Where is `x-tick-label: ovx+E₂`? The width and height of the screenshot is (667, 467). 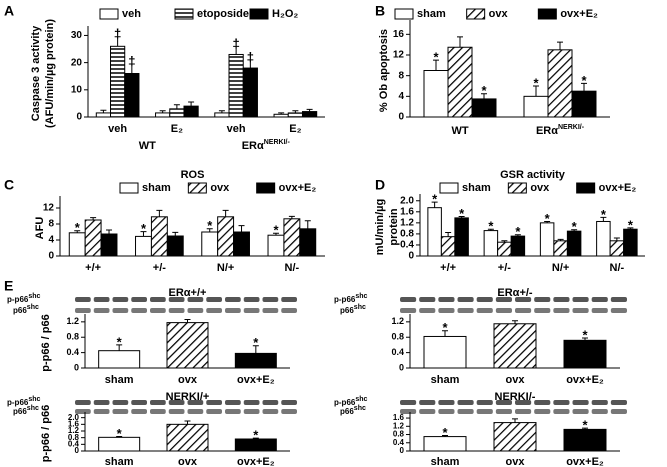 x-tick-label: ovx+E₂ is located at coordinates (585, 461).